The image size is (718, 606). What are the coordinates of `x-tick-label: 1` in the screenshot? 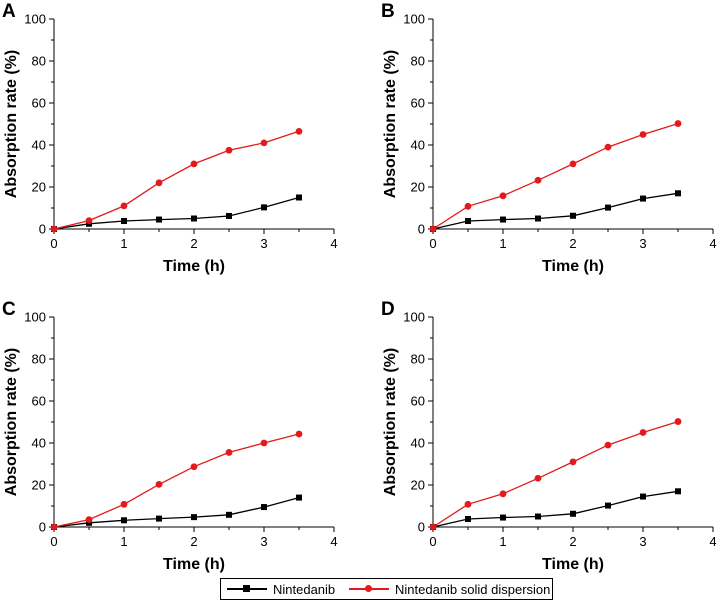 It's located at (502, 243).